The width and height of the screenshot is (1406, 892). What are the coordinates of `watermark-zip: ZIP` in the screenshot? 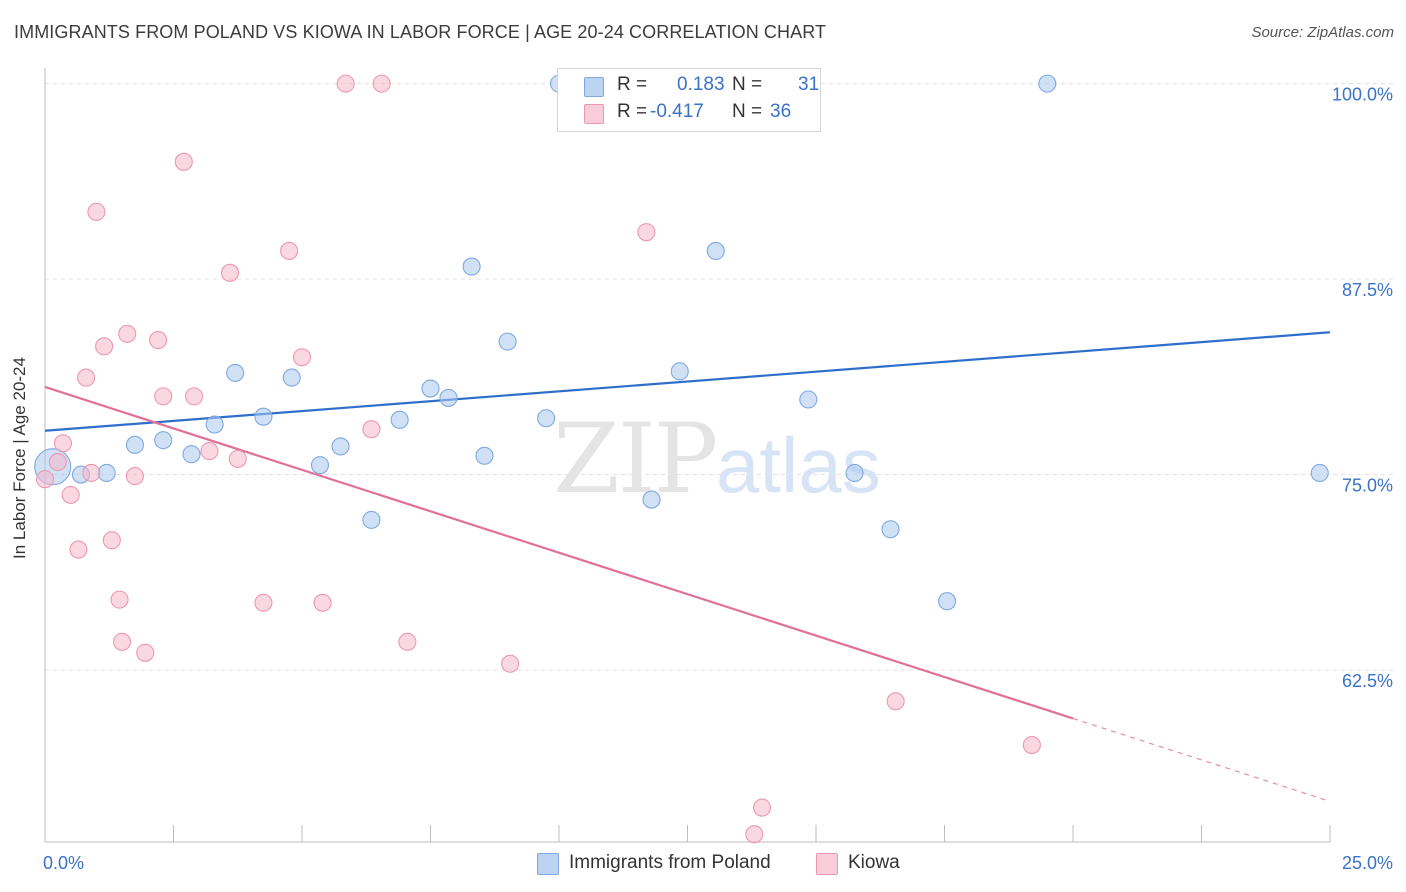 It's located at (634, 459).